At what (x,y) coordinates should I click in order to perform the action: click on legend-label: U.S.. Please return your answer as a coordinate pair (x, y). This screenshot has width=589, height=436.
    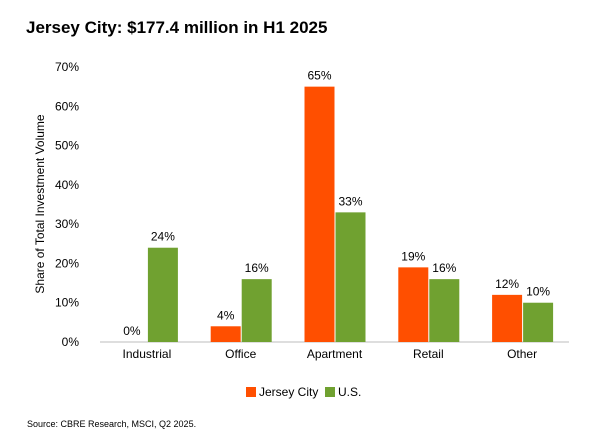
    Looking at the image, I should click on (349, 392).